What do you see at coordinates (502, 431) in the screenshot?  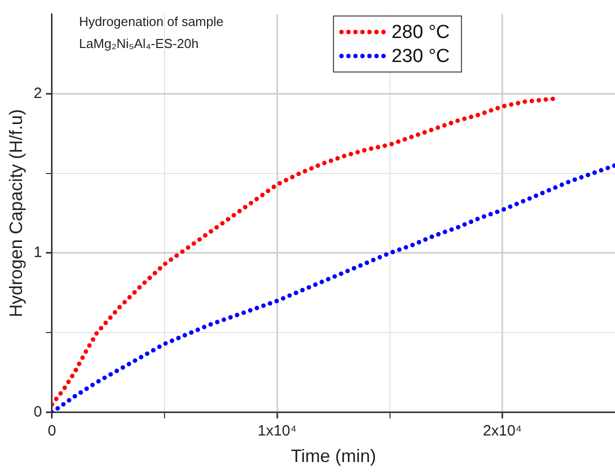 I see `x-tick-label: 2x10⁴` at bounding box center [502, 431].